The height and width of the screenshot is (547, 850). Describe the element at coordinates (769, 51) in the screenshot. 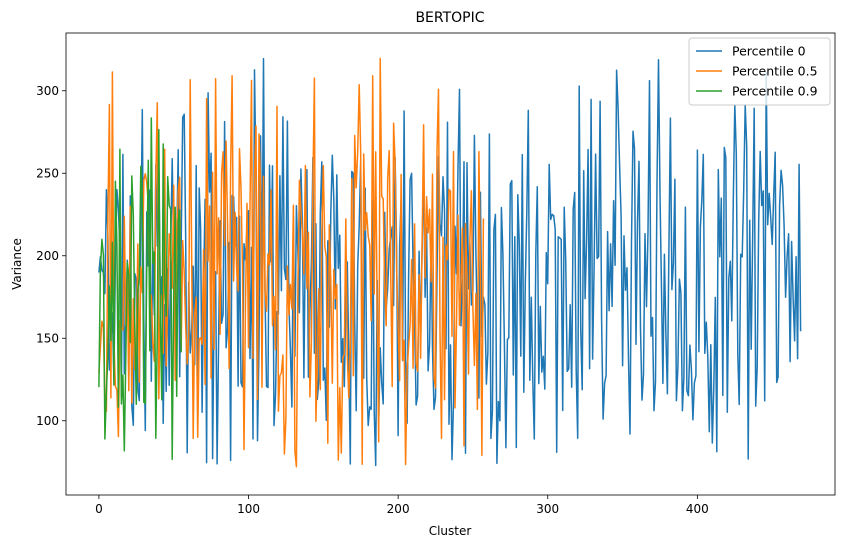

I see `legend-label-0: Percentile 0` at that location.